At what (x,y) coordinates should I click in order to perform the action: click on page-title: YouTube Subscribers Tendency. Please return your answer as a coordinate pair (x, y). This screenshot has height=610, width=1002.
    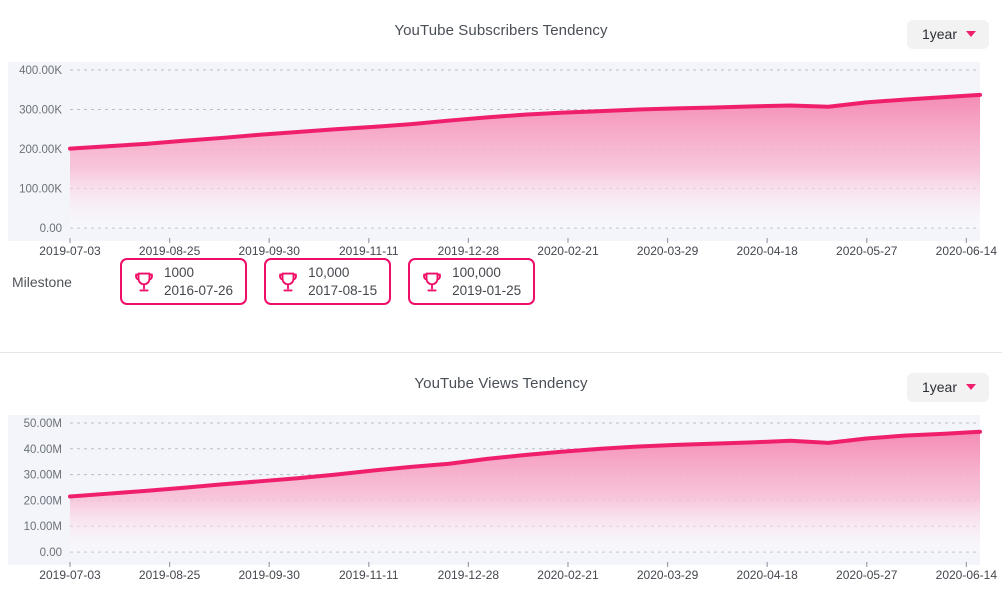
    Looking at the image, I should click on (501, 30).